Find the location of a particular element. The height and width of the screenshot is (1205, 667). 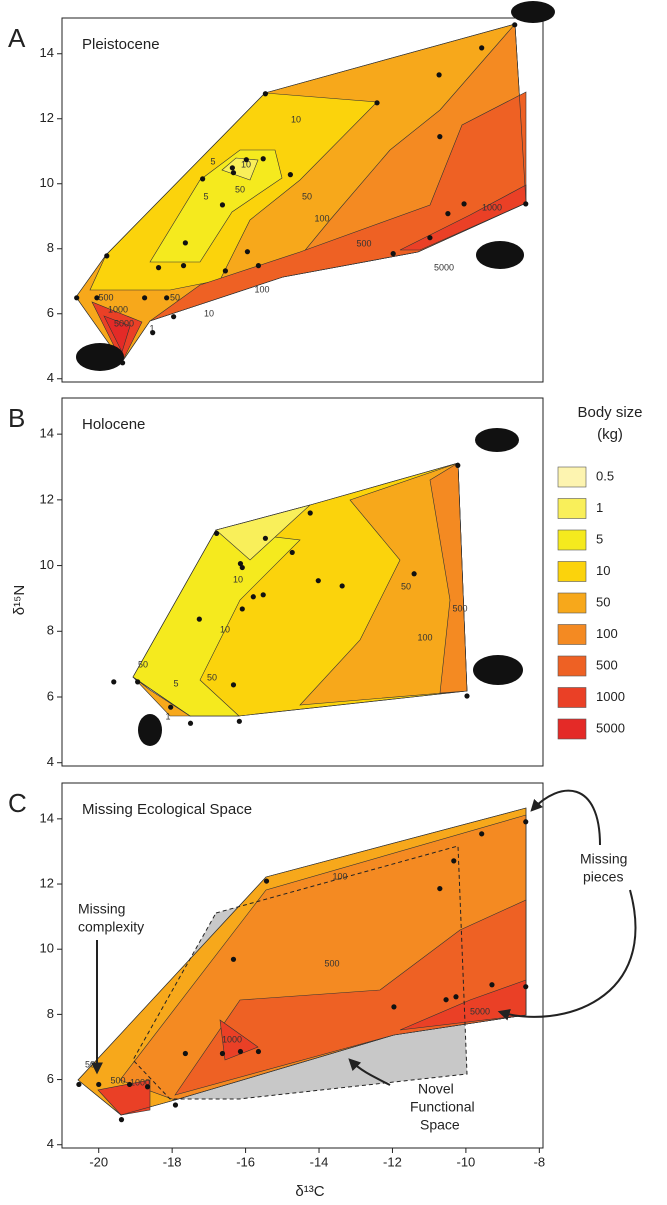

panel-title: Pleistocene is located at coordinates (121, 44).